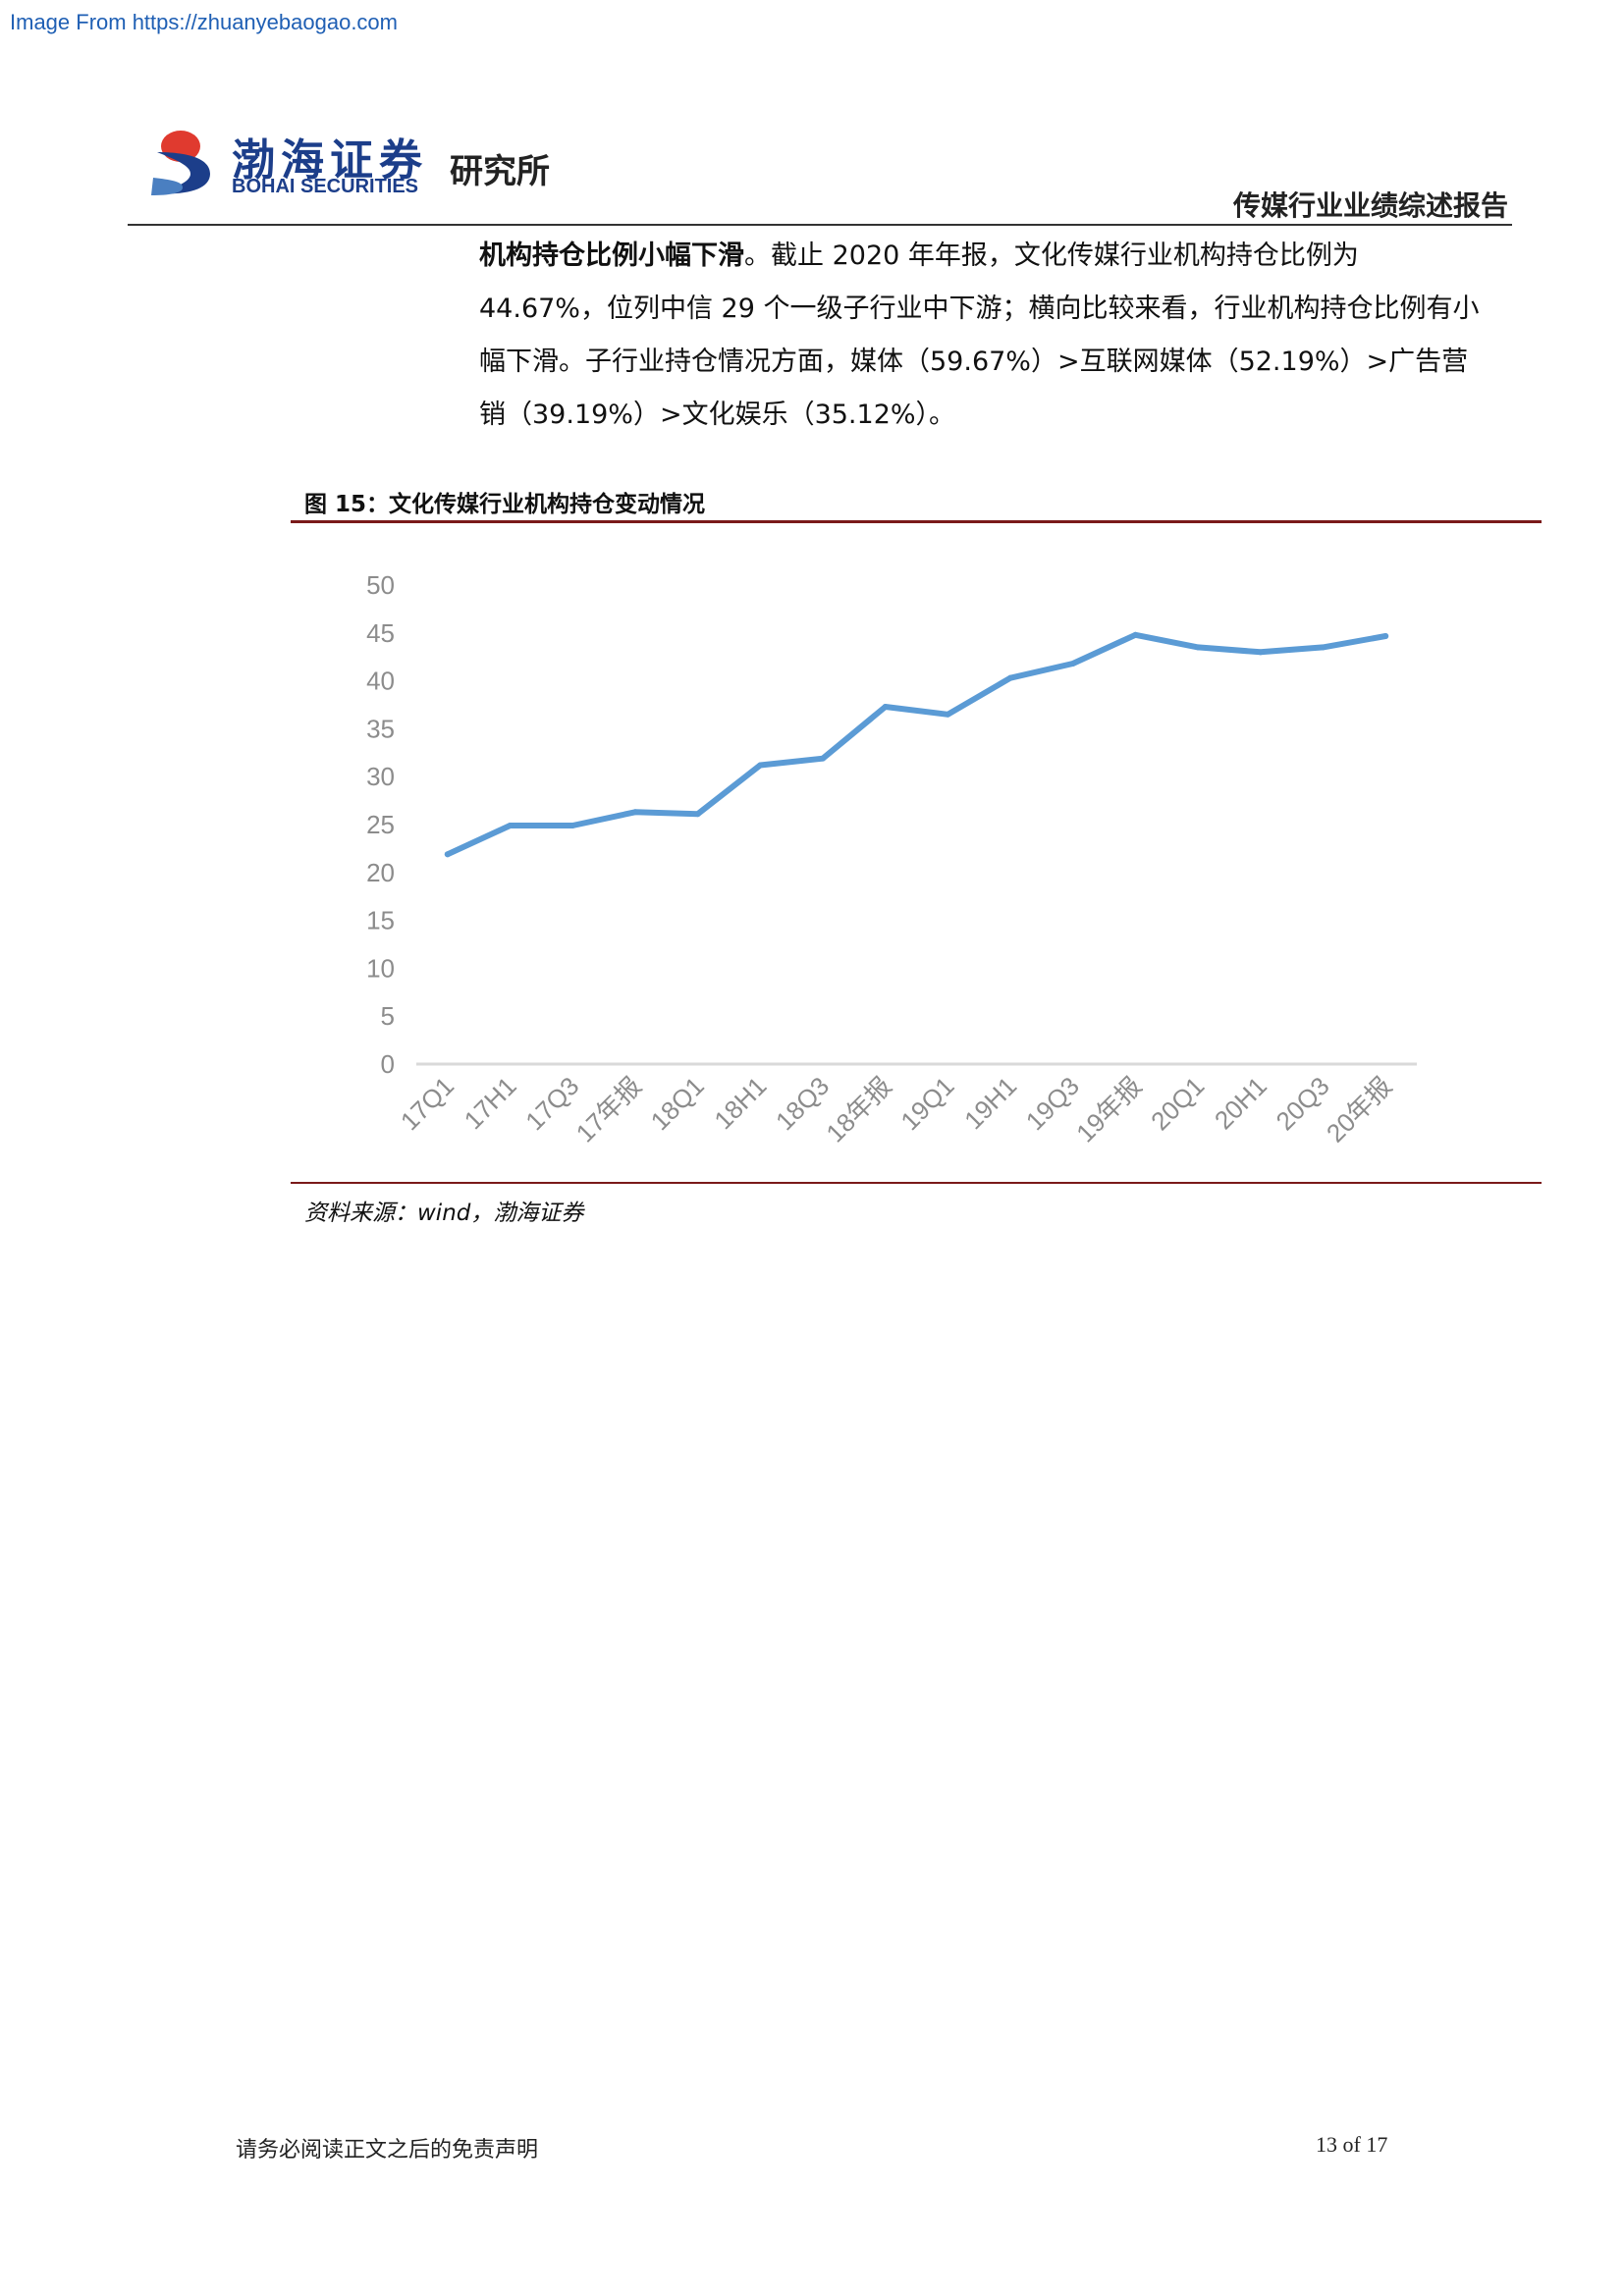  Describe the element at coordinates (490, 1103) in the screenshot. I see `x-tick-label: 17H1` at that location.